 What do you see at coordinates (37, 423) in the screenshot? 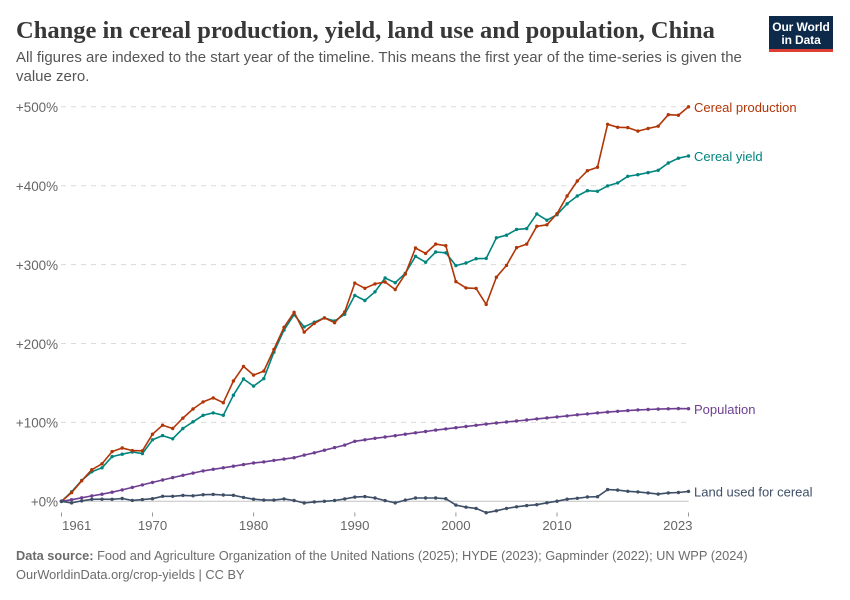
I see `svg-text: +100%` at bounding box center [37, 423].